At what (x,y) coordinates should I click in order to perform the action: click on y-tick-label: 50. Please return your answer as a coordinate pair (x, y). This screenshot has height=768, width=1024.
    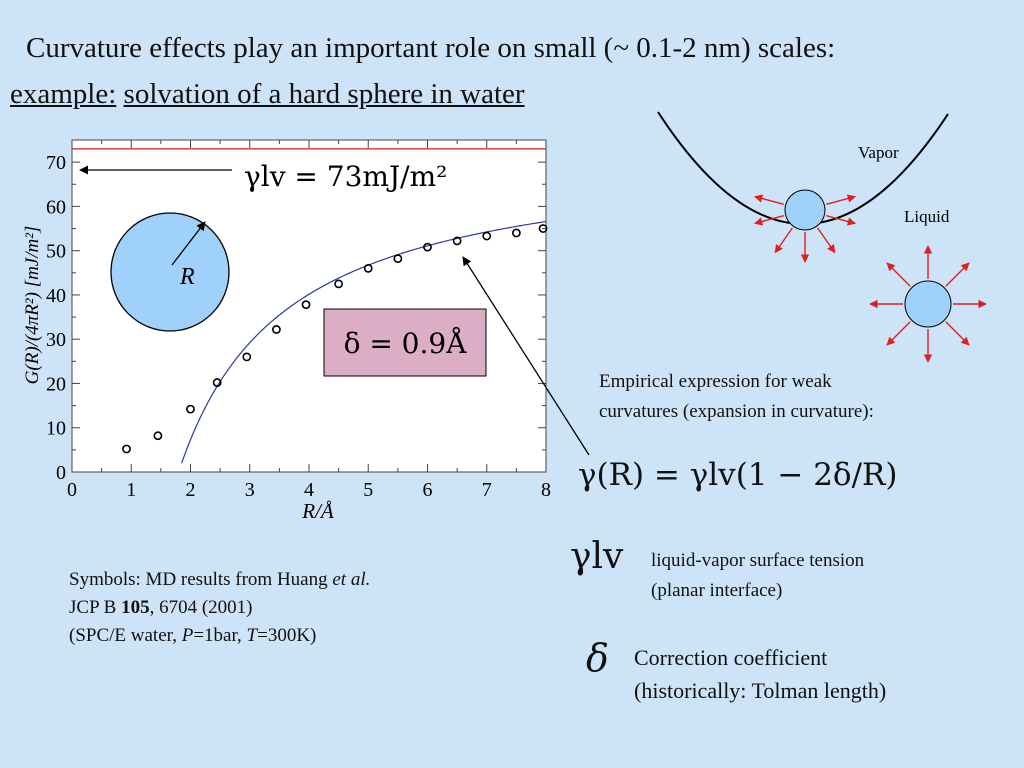
    Looking at the image, I should click on (56, 252).